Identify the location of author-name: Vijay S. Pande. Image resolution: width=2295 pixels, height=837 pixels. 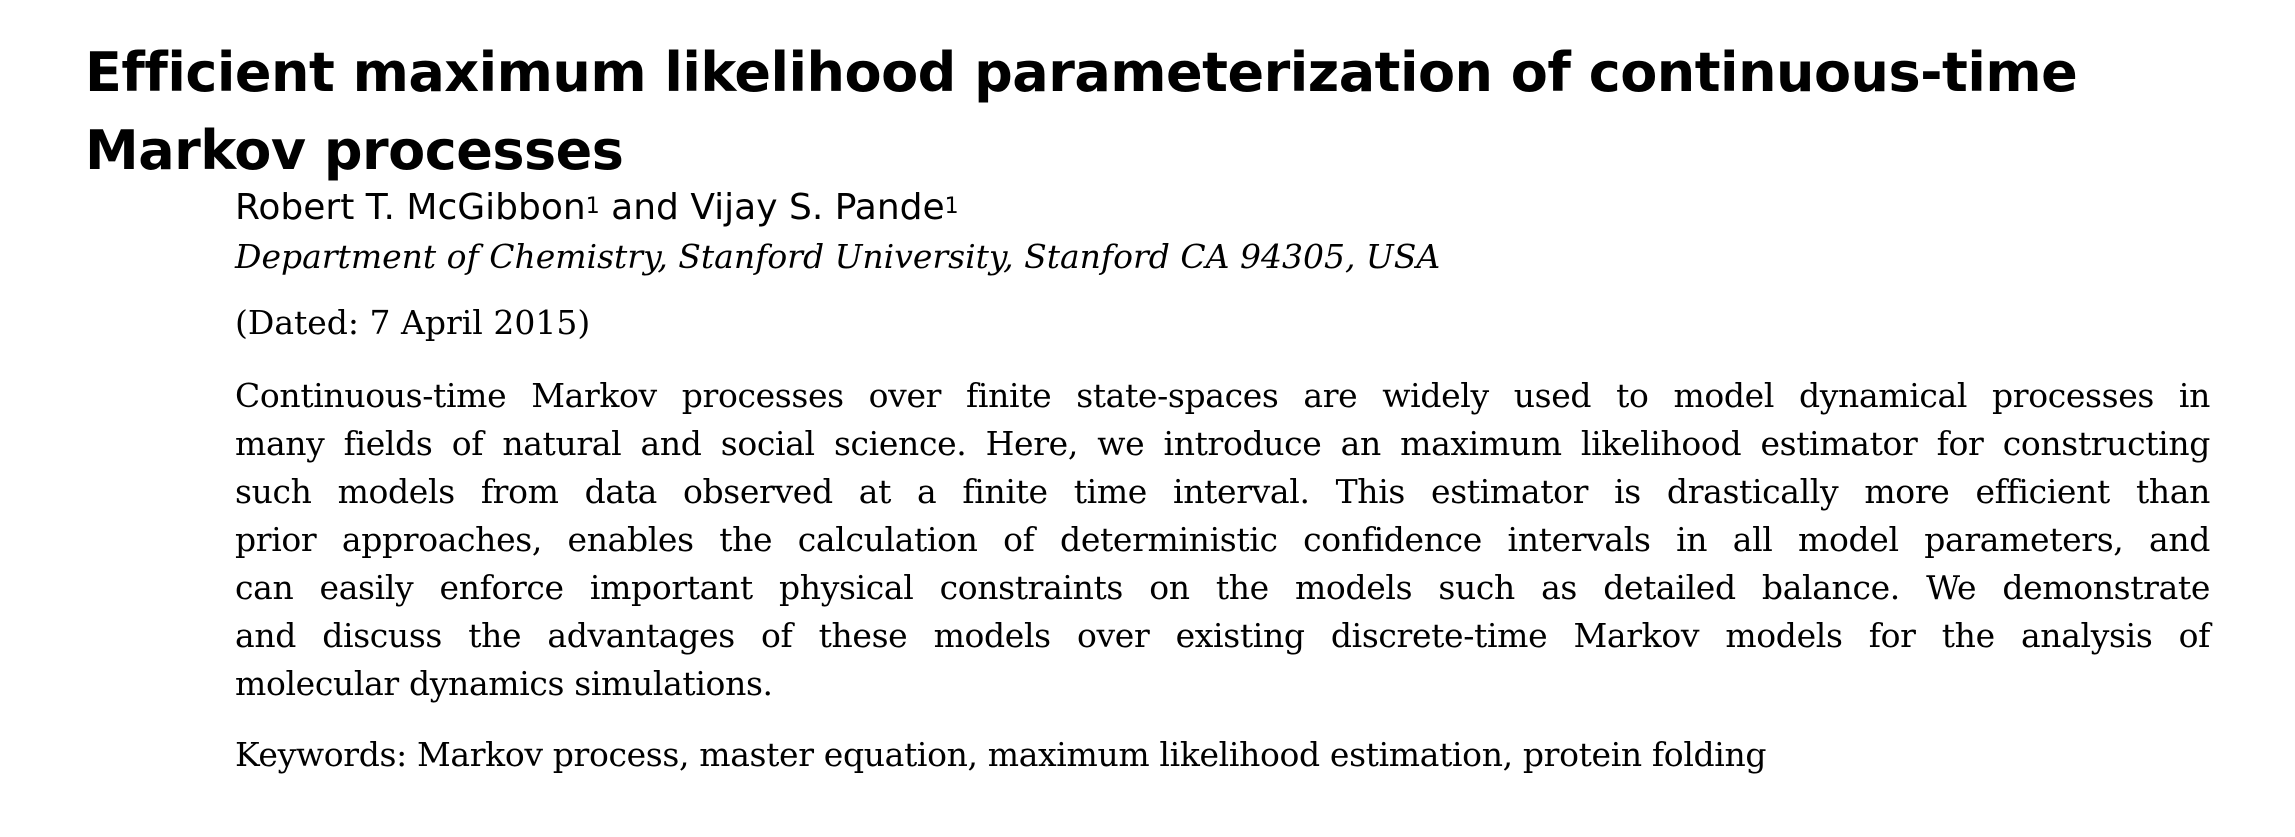
(817, 207).